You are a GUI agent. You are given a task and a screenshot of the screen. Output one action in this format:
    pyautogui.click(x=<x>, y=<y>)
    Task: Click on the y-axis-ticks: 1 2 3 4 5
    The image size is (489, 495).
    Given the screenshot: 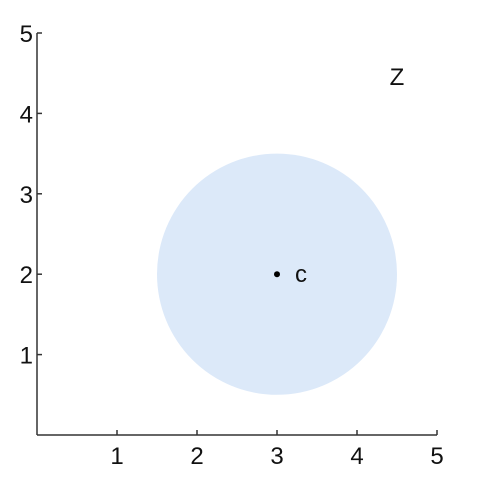 What is the action you would take?
    pyautogui.click(x=31, y=195)
    